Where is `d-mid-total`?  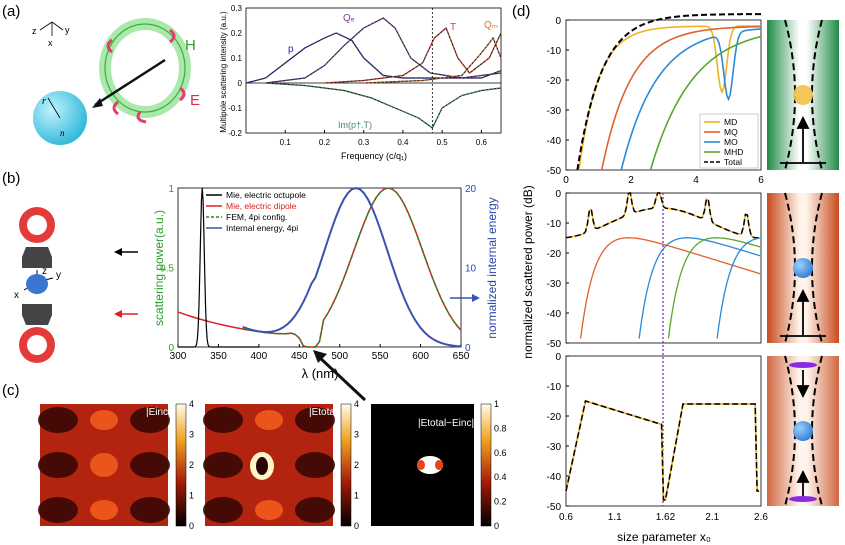 d-mid-total is located at coordinates (662, 215).